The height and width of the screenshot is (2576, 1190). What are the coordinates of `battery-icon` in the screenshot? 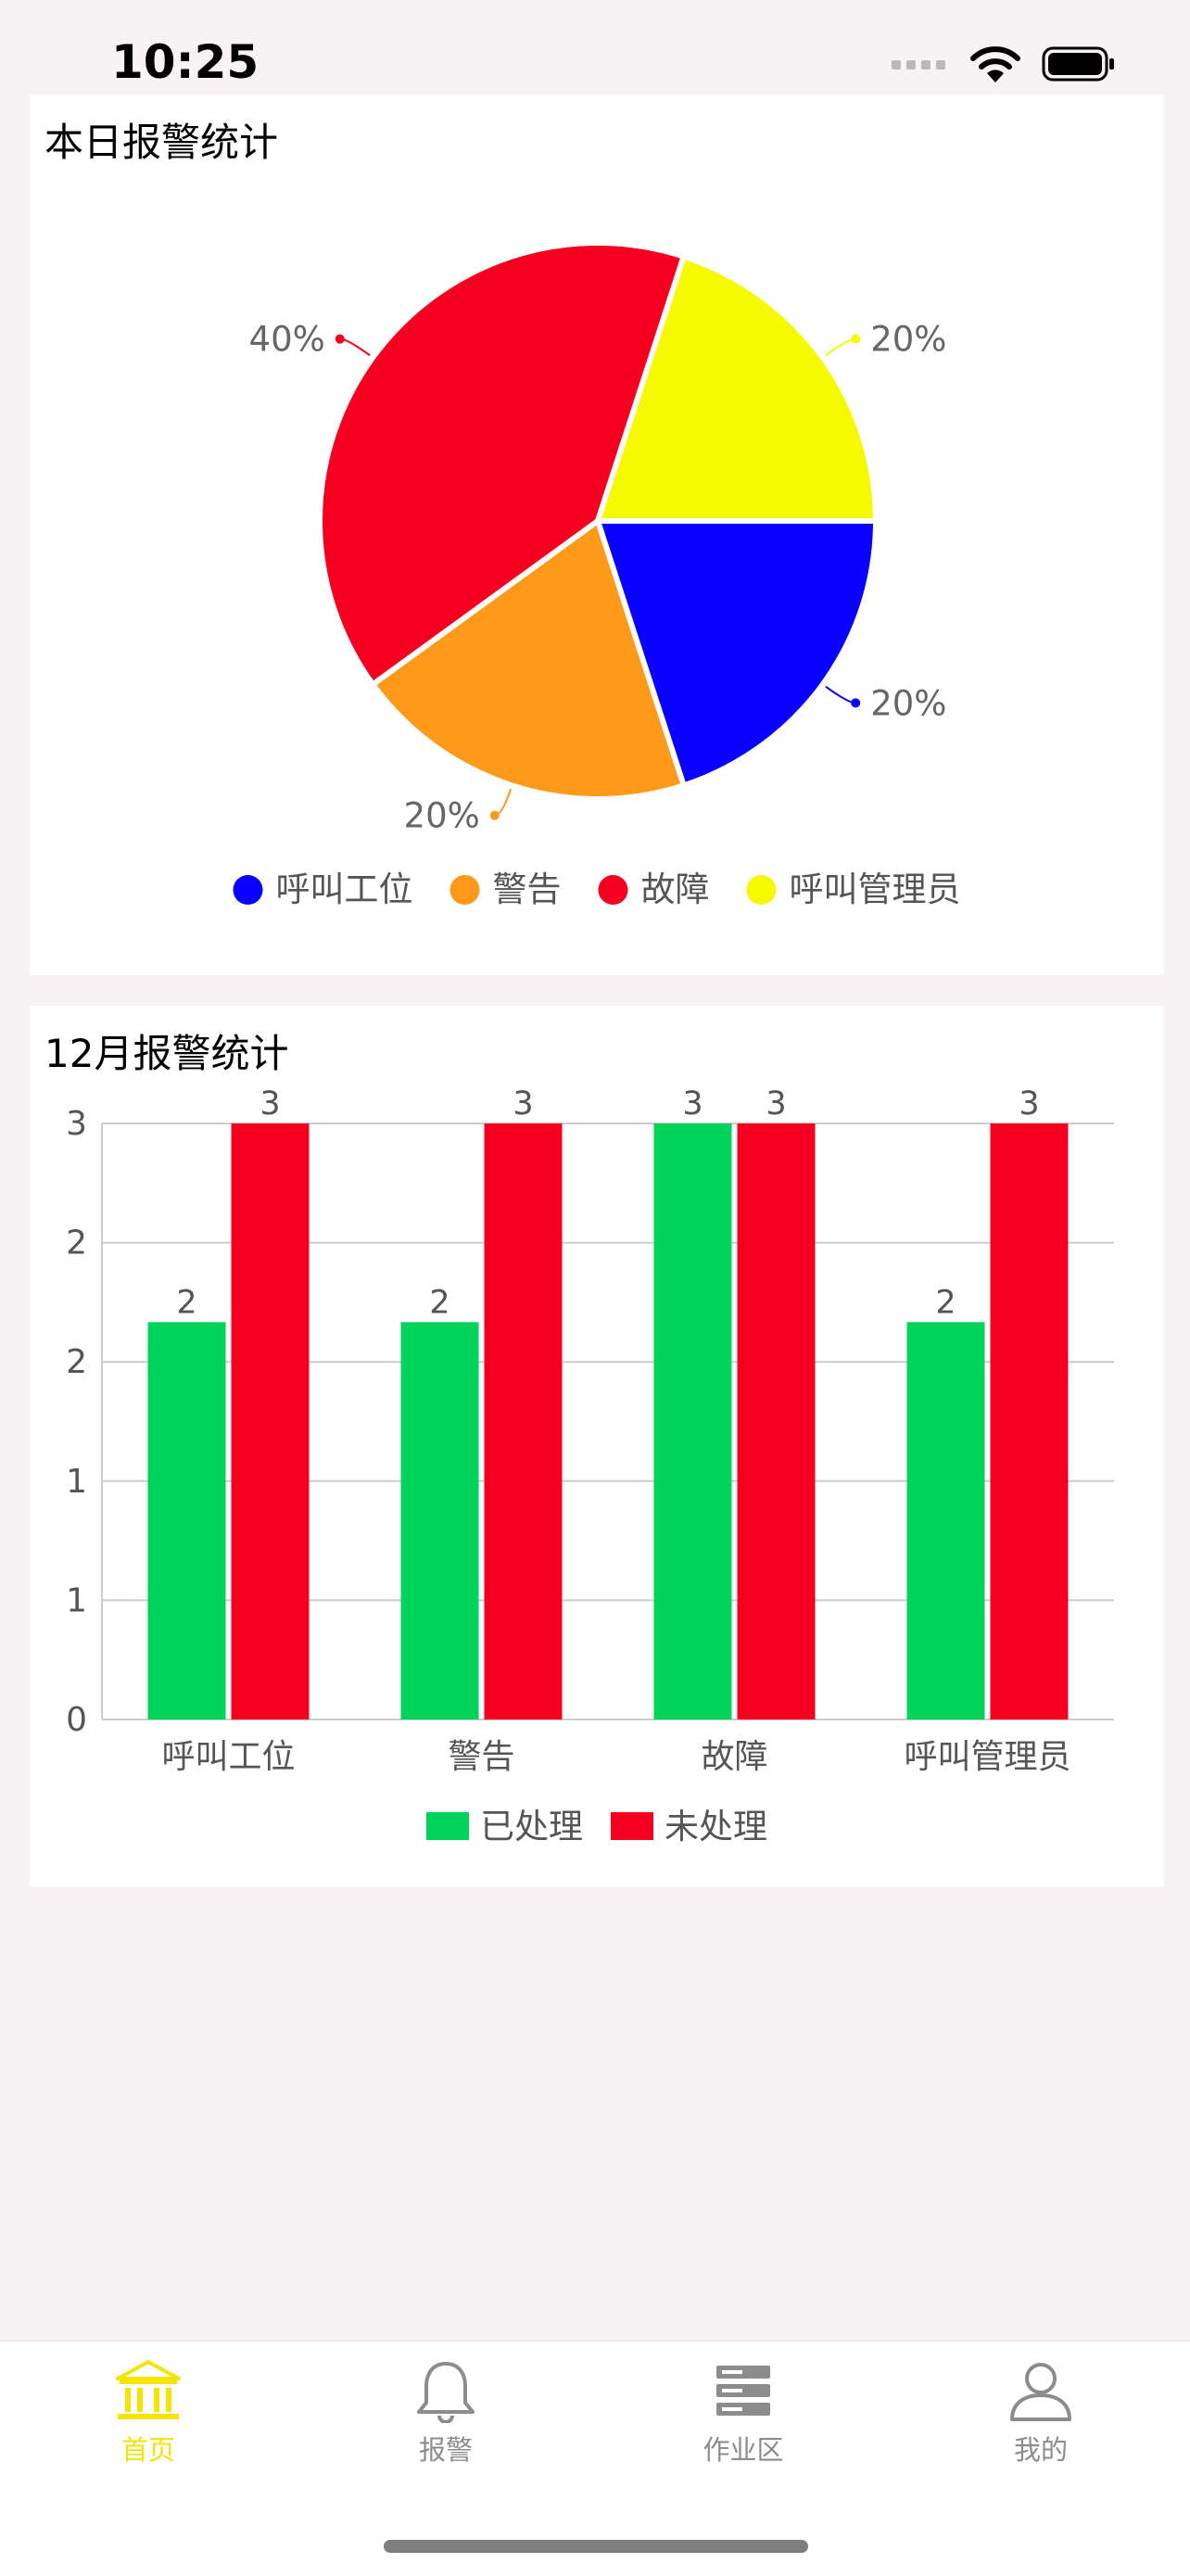 It's located at (1078, 64).